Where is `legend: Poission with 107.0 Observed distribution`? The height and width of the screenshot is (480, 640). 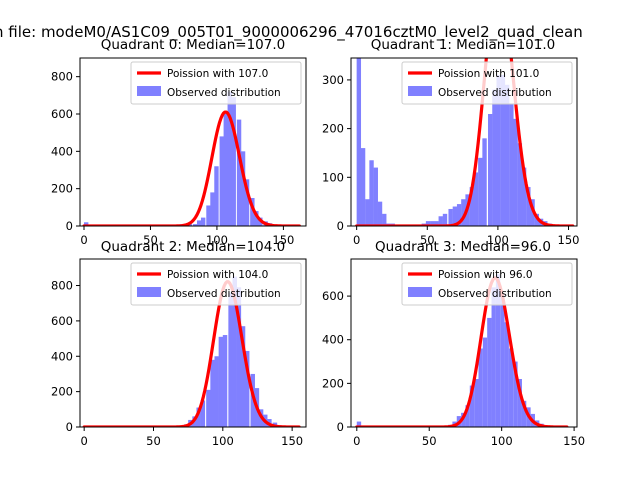 legend: Poission with 107.0 Observed distribution is located at coordinates (216, 83).